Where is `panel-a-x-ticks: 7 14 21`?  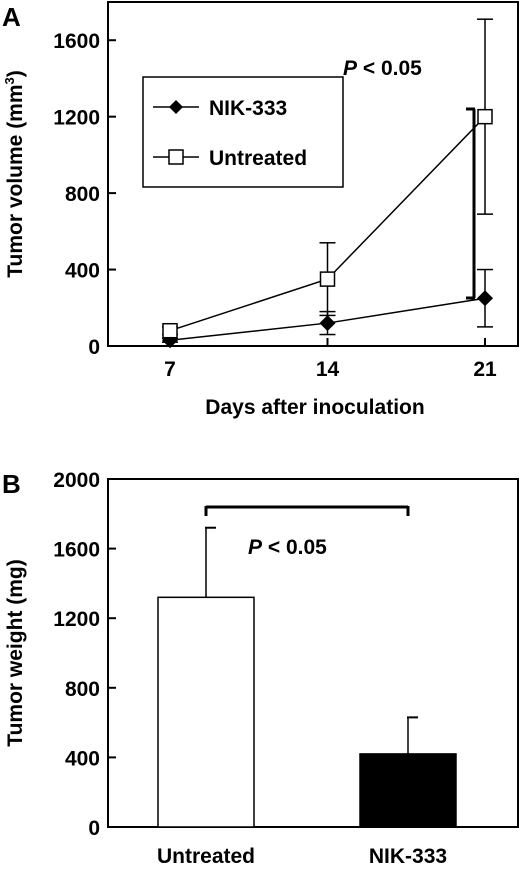 panel-a-x-ticks: 7 14 21 is located at coordinates (330, 359).